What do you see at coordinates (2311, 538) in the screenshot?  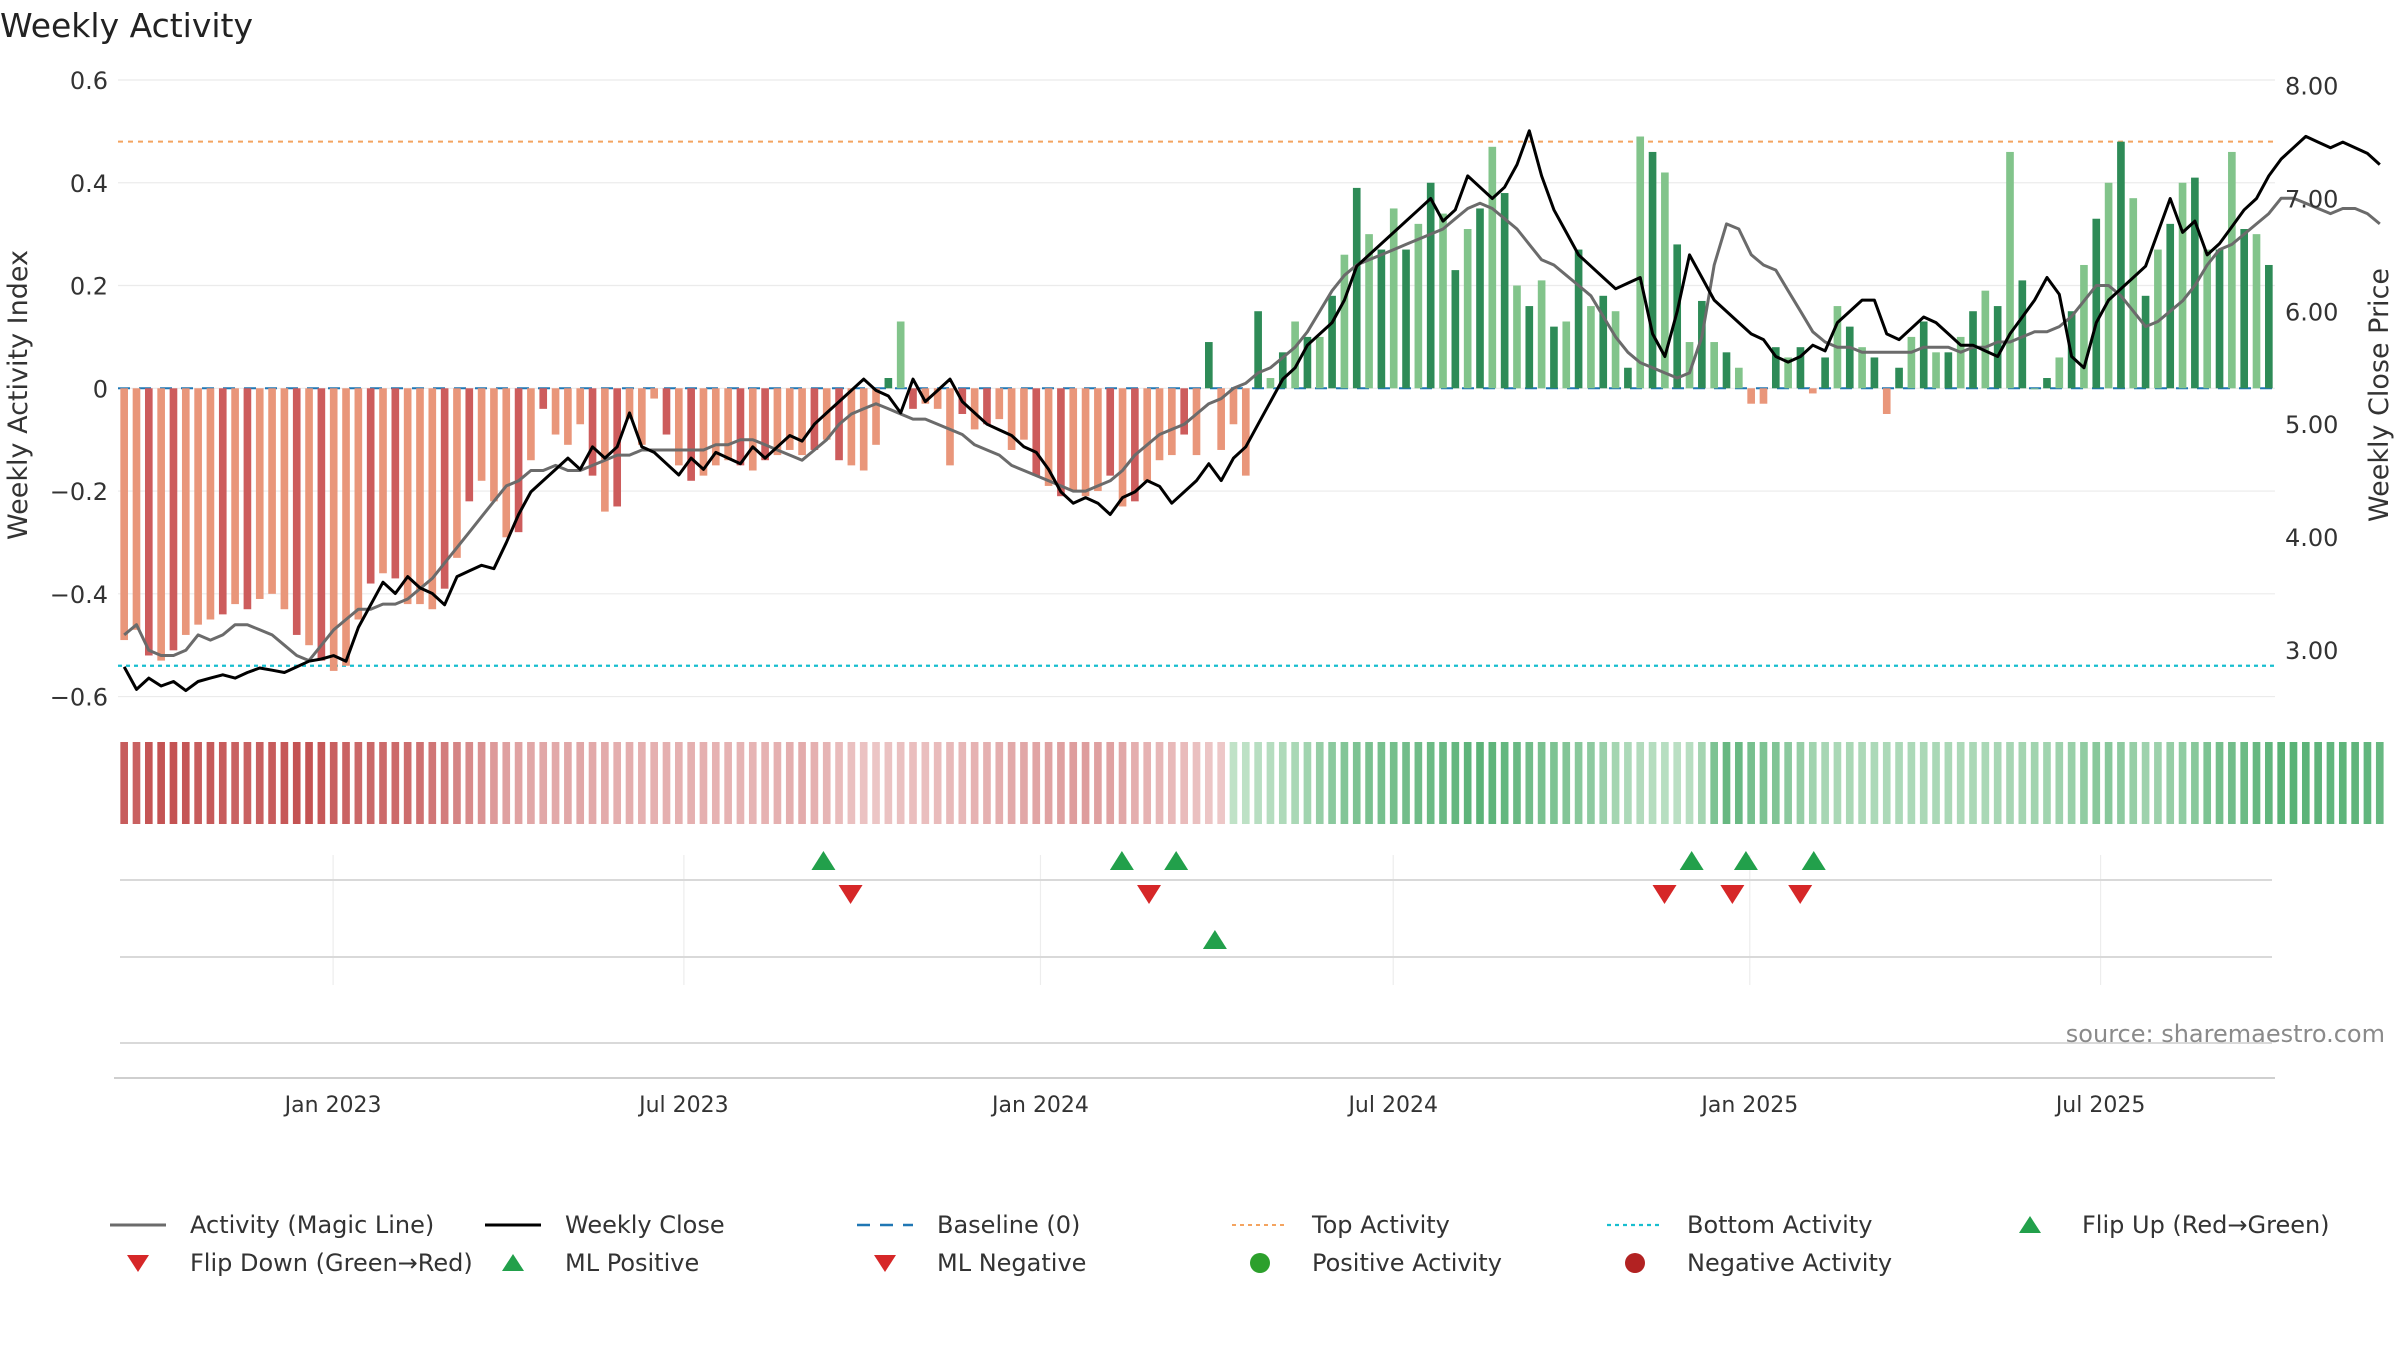 I see `y2-tick-label: 4.00` at bounding box center [2311, 538].